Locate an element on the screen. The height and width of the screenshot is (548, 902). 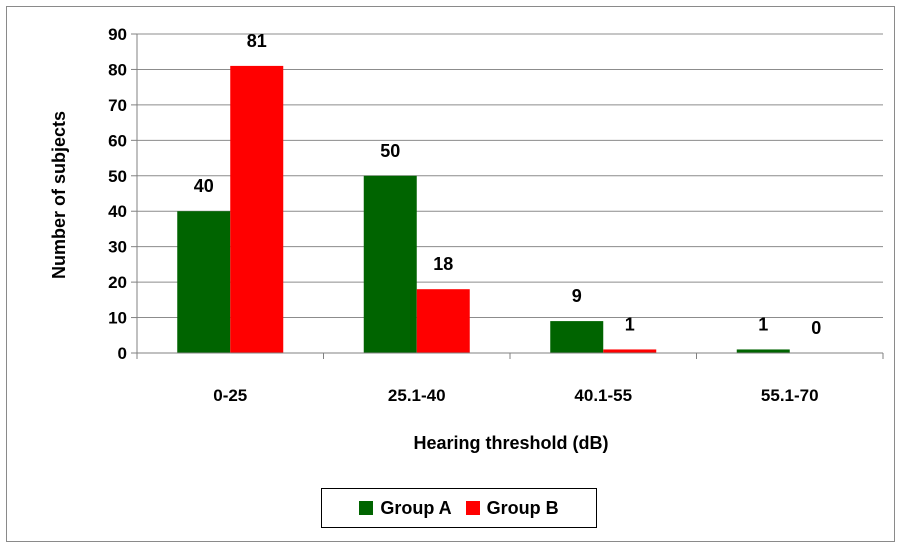
data-label: 9 is located at coordinates (577, 296).